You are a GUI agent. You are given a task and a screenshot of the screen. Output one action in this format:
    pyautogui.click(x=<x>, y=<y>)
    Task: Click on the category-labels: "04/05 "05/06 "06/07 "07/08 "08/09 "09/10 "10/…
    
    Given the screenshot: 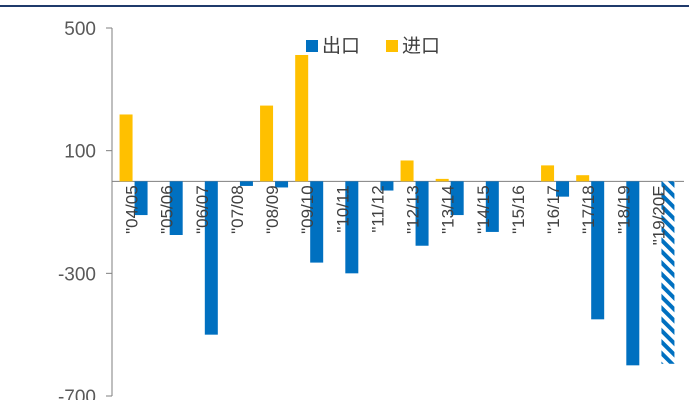 What is the action you would take?
    pyautogui.click(x=396, y=215)
    